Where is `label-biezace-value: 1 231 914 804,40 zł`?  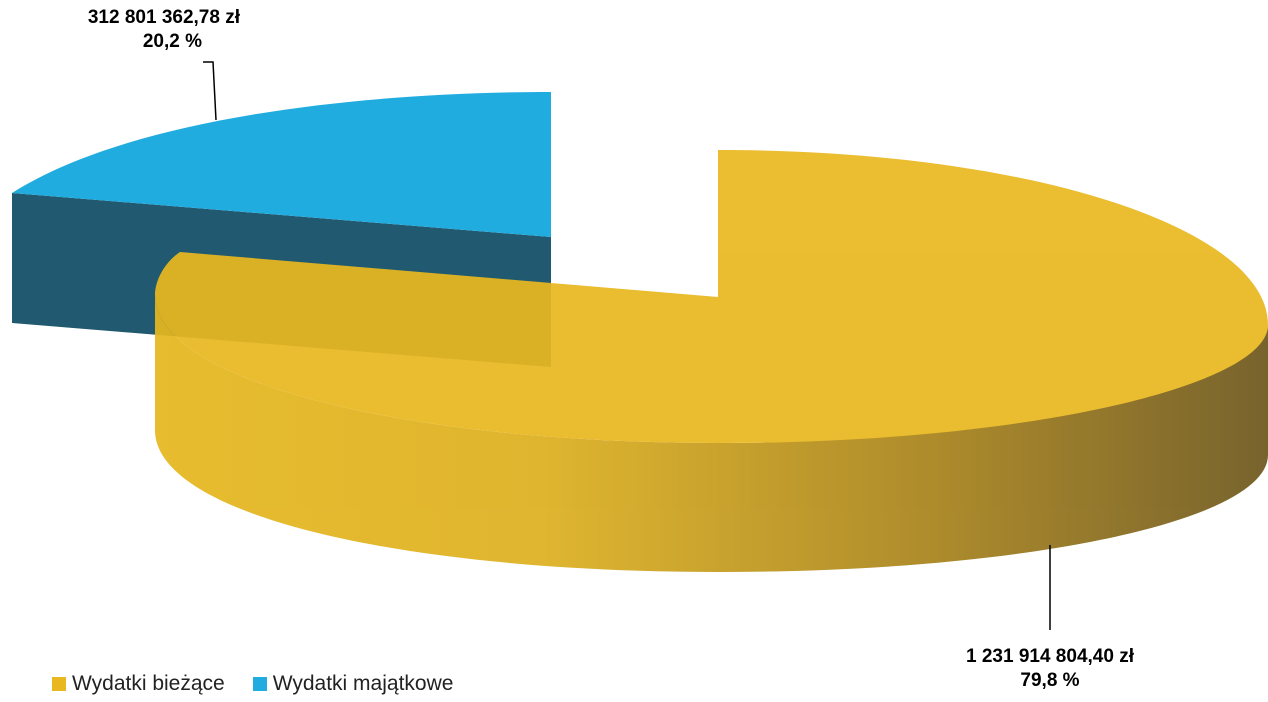
label-biezace-value: 1 231 914 804,40 zł is located at coordinates (1050, 656).